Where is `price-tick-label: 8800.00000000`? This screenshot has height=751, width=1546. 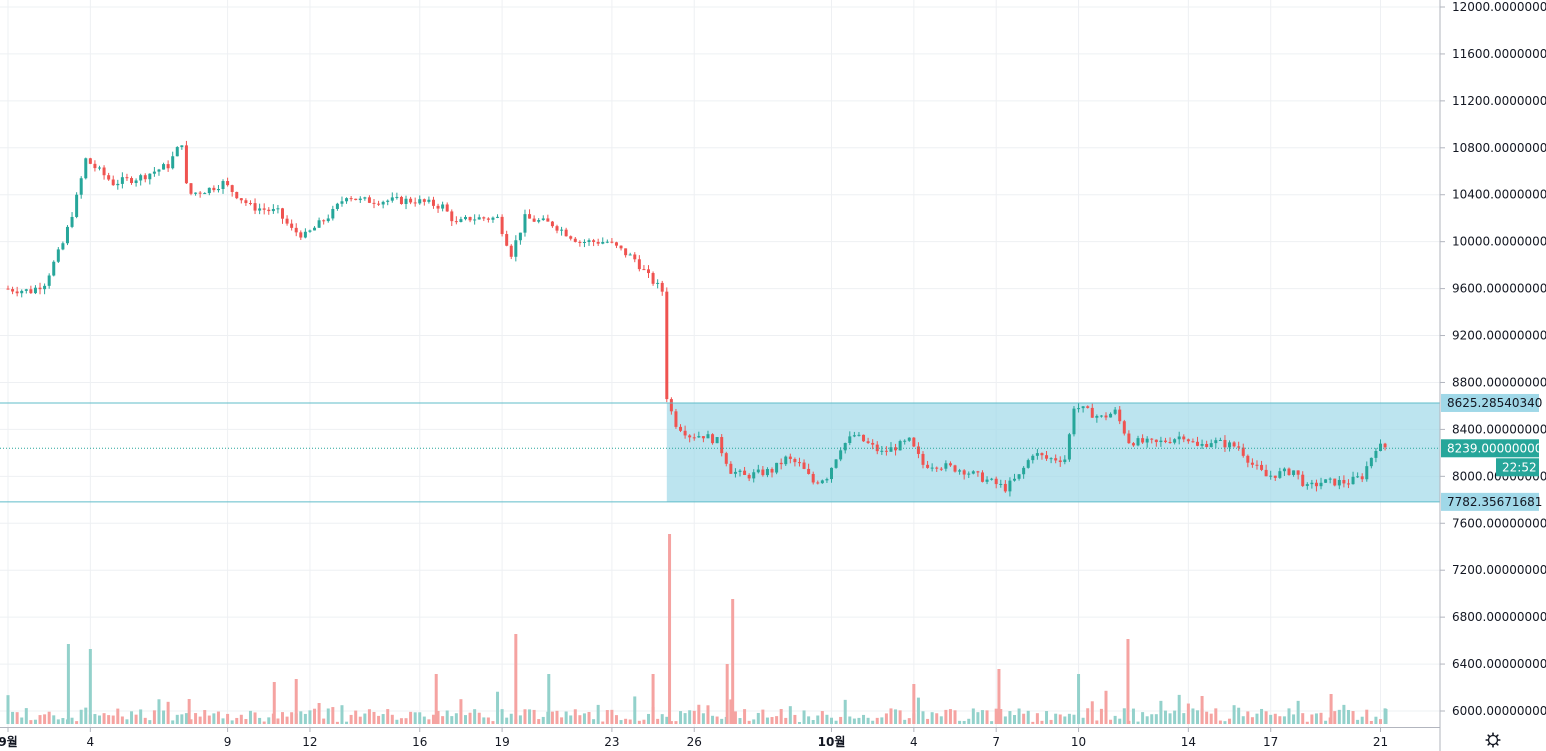
price-tick-label: 8800.00000000 is located at coordinates (1499, 382).